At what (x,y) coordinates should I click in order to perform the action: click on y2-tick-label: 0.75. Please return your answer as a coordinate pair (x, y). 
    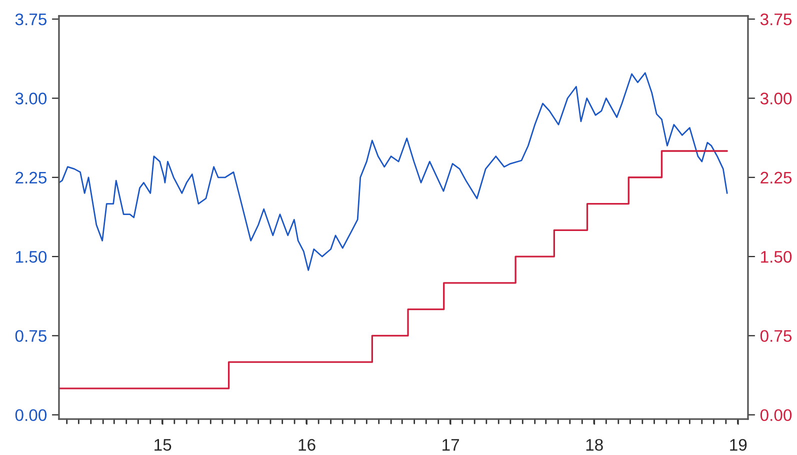
    Looking at the image, I should click on (776, 336).